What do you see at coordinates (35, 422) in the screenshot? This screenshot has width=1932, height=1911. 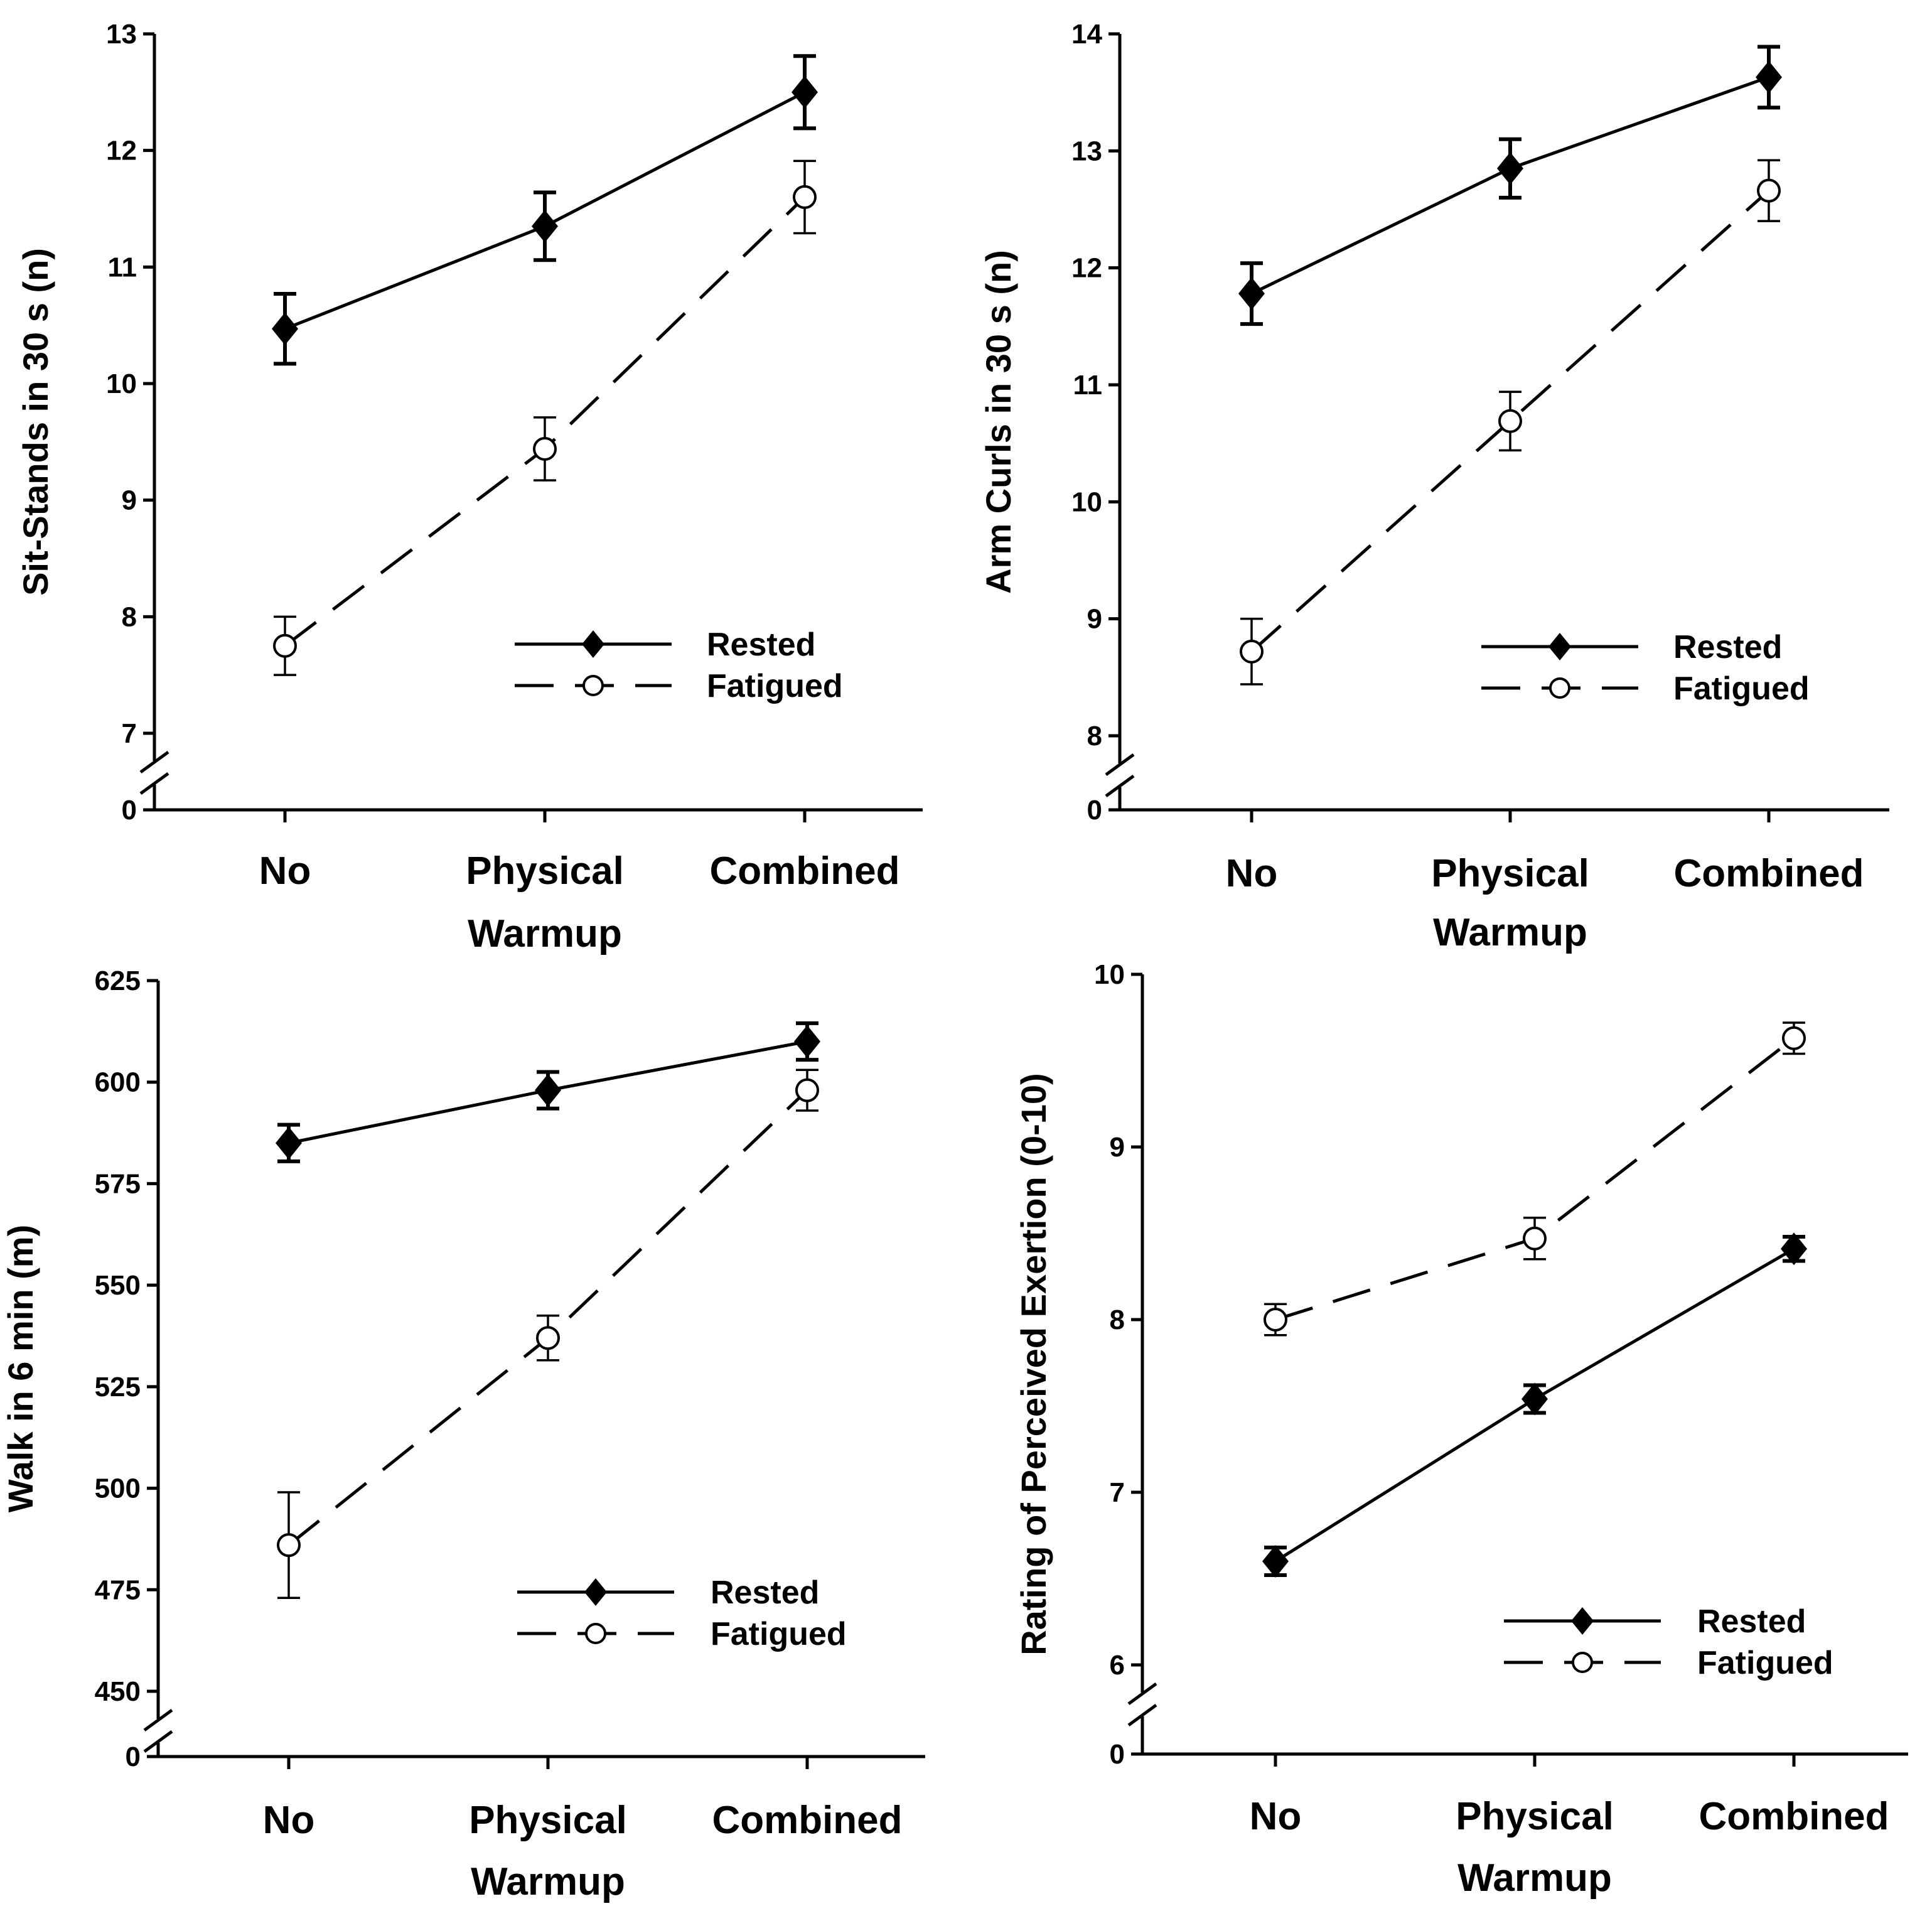 I see `y-axis-title: Sit-Stands in 30 s (n)` at bounding box center [35, 422].